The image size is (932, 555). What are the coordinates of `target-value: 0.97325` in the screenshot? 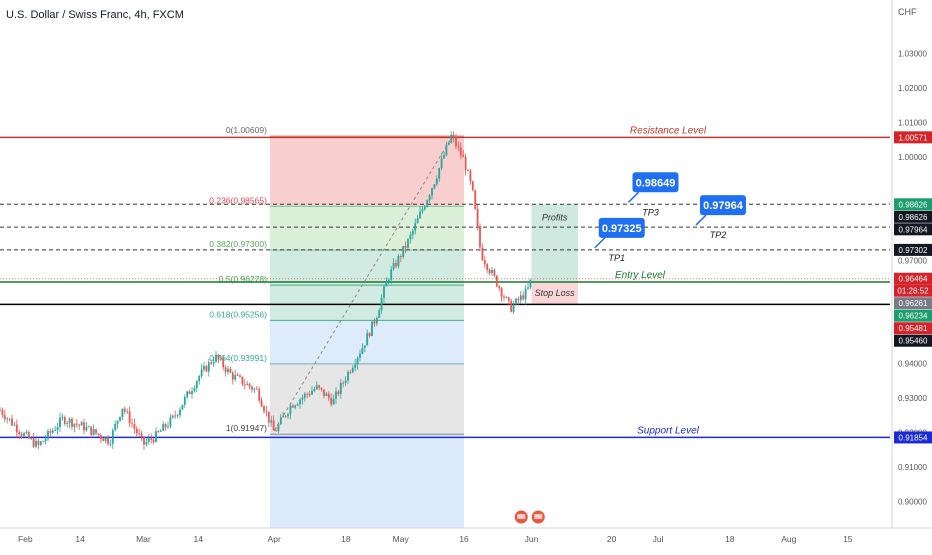 It's located at (622, 229).